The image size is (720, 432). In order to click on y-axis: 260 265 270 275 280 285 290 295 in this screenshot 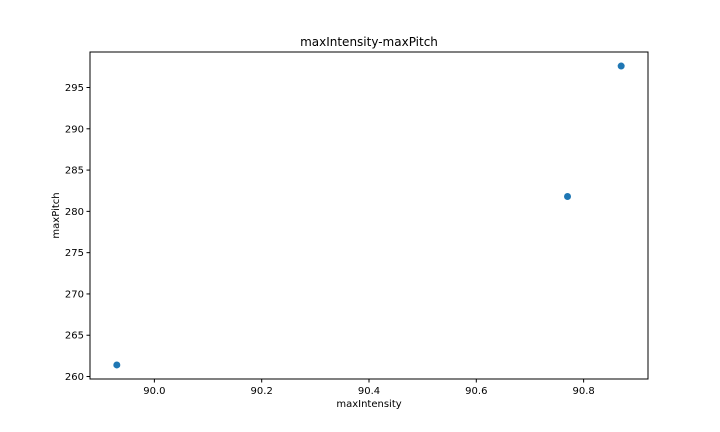, I will do `click(77, 233)`.